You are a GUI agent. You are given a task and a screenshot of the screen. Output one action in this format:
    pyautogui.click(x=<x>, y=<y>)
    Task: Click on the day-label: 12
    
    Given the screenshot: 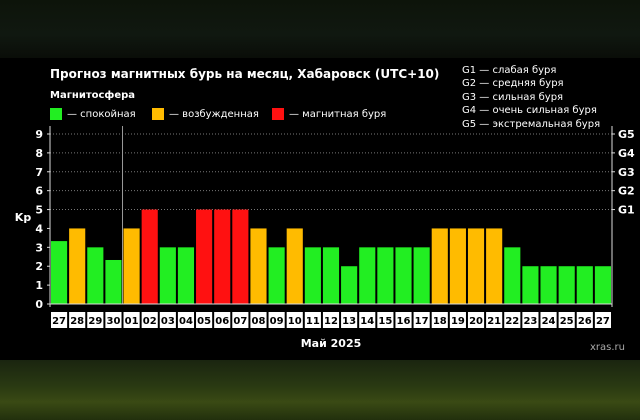 What is the action you would take?
    pyautogui.click(x=331, y=321)
    